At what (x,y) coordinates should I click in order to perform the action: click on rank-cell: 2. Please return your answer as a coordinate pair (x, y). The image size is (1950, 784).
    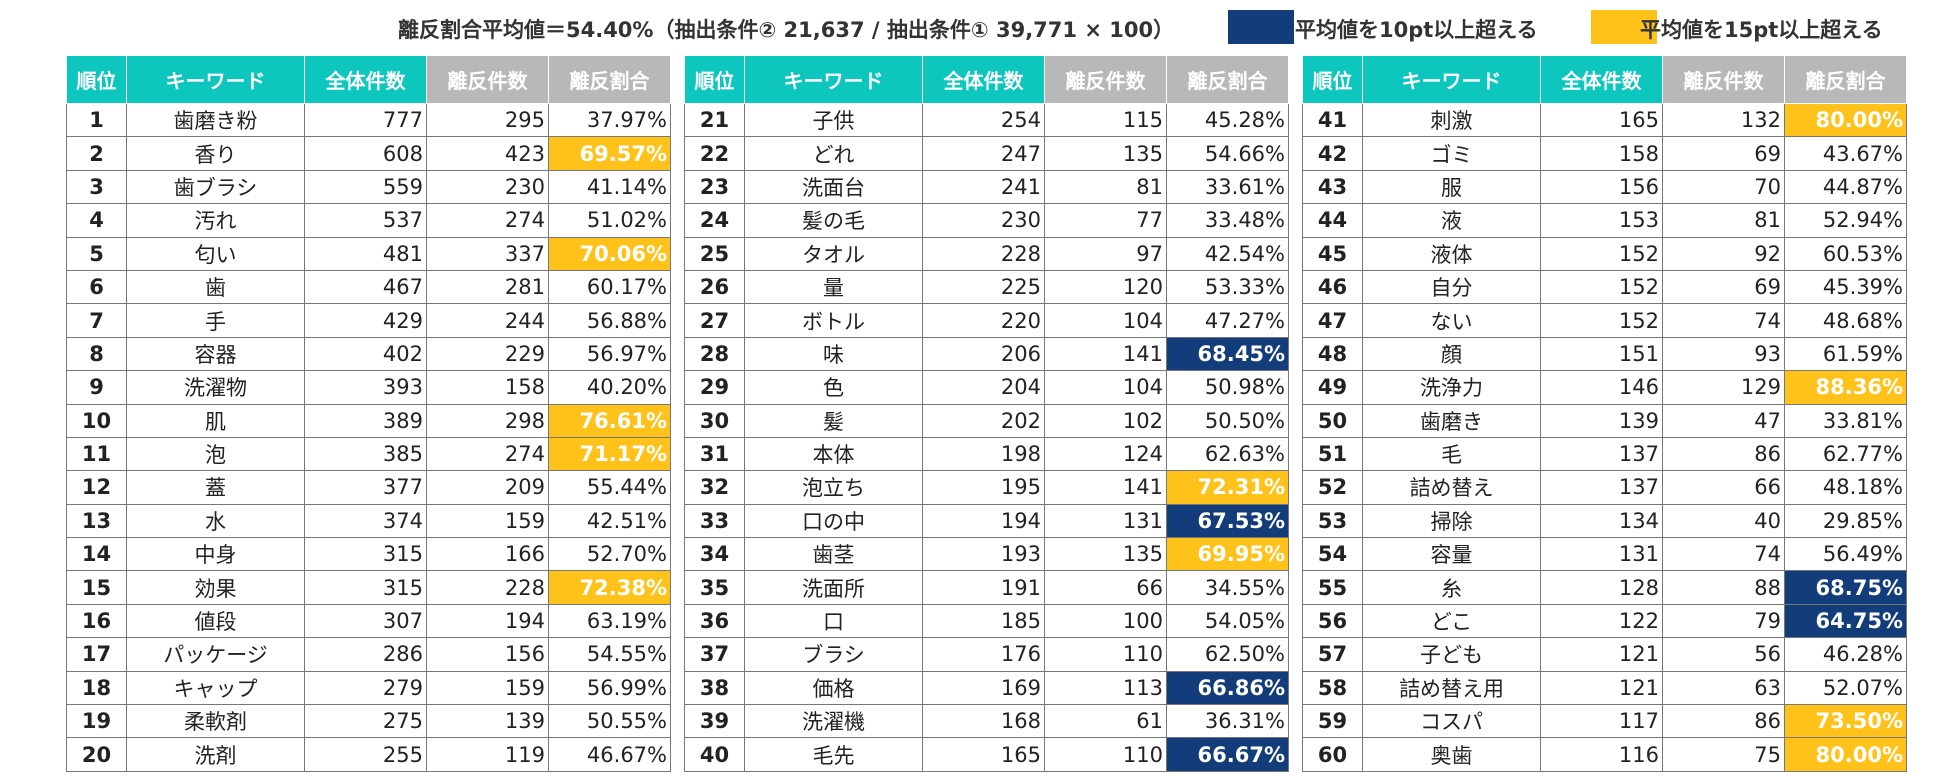
    Looking at the image, I should click on (96, 153).